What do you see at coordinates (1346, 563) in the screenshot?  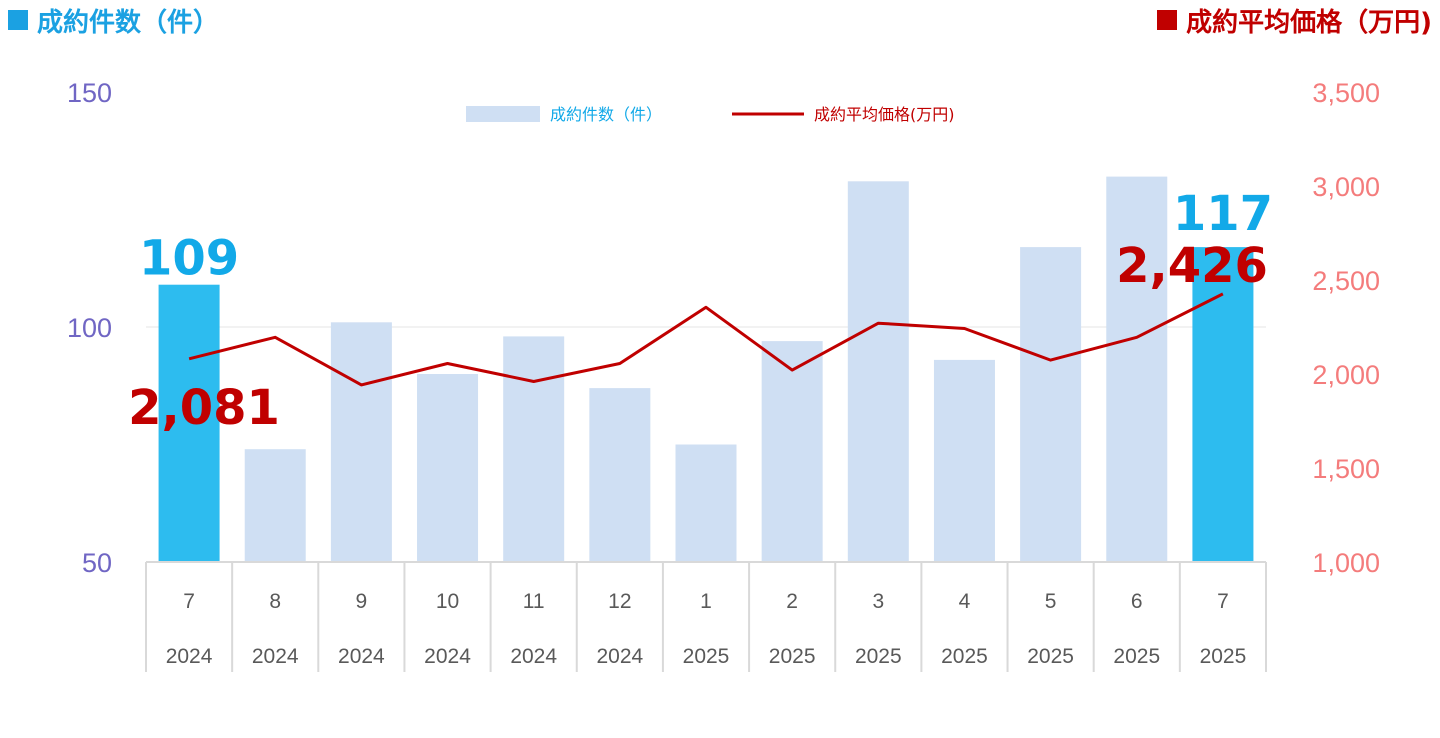 I see `right-tick-label: 1,000` at bounding box center [1346, 563].